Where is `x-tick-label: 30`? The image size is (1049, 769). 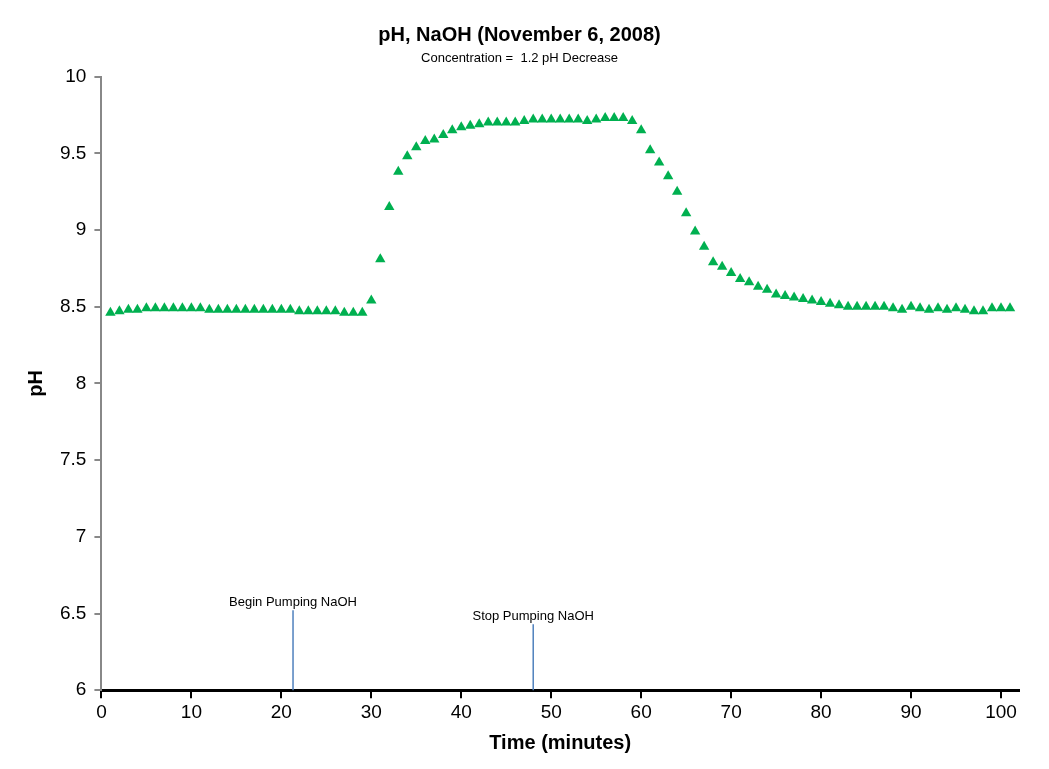 x-tick-label: 30 is located at coordinates (371, 711).